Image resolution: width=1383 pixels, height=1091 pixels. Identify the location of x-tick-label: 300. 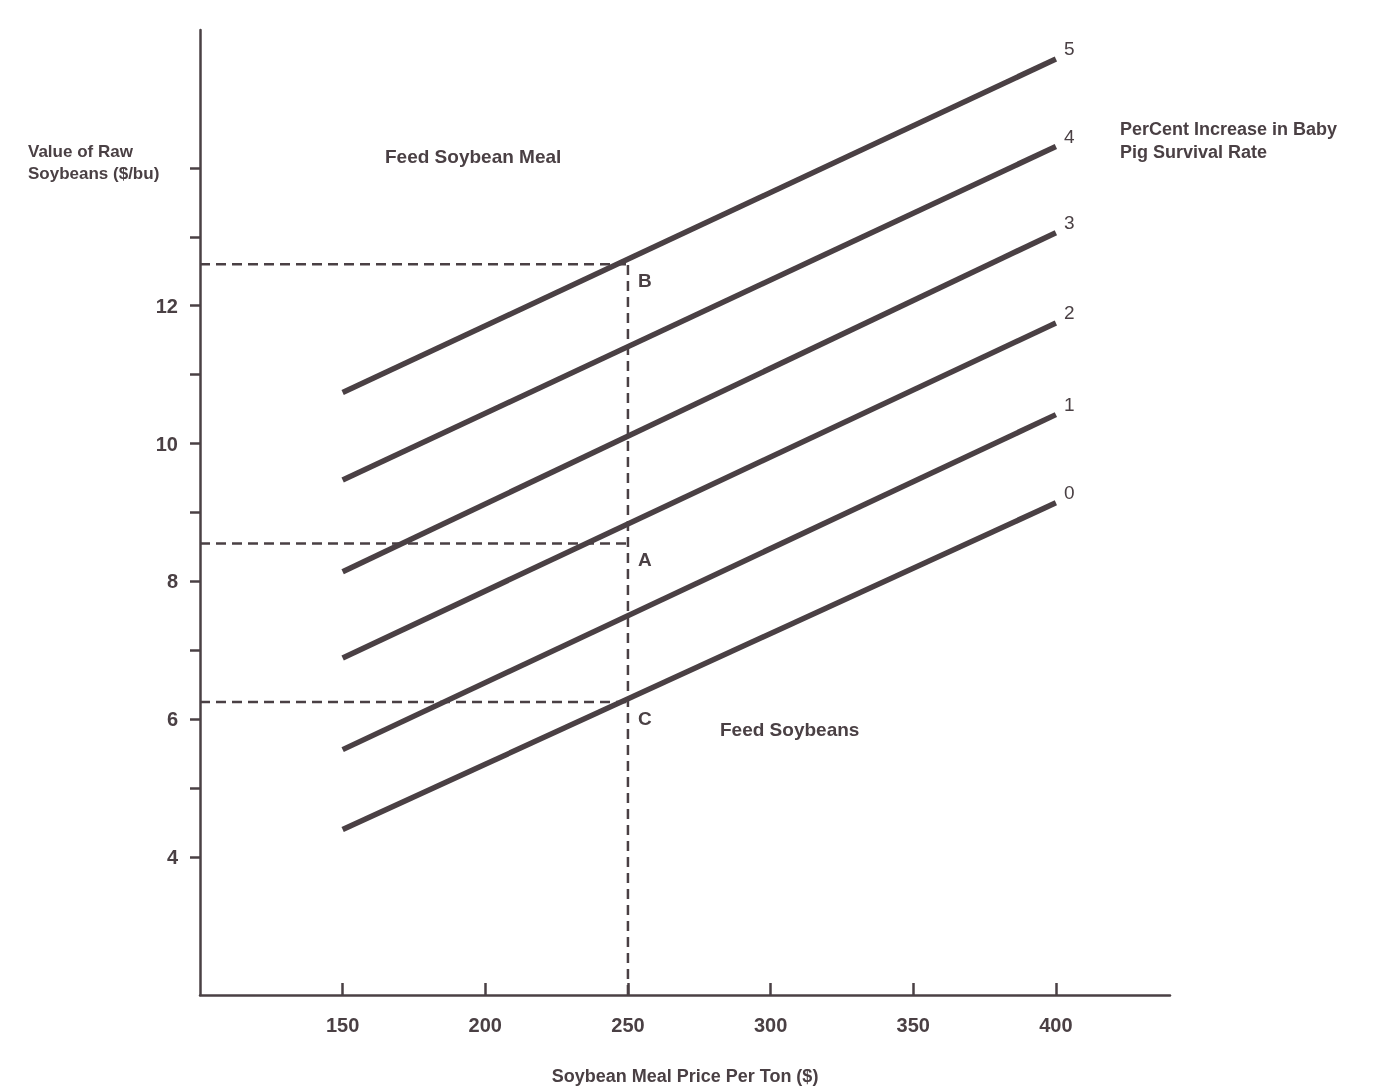
(770, 1025).